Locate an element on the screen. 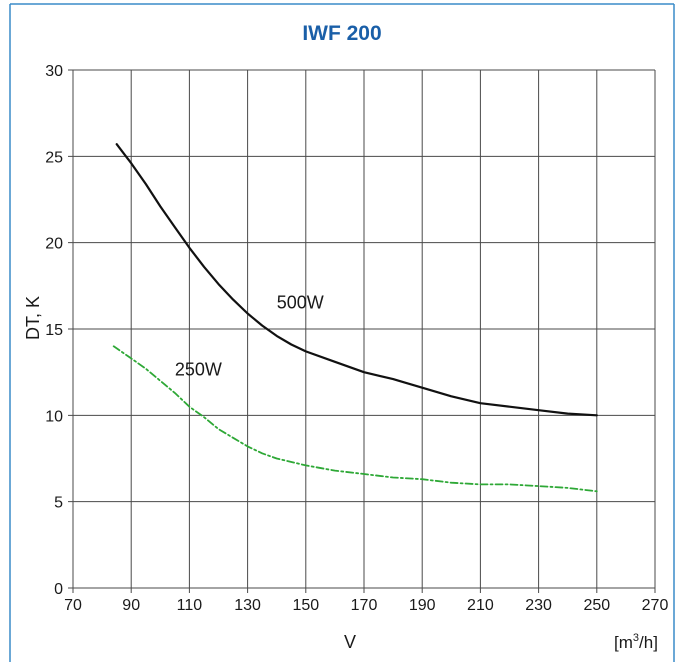 This screenshot has height=662, width=678. y-tick-label: 25 is located at coordinates (54, 157).